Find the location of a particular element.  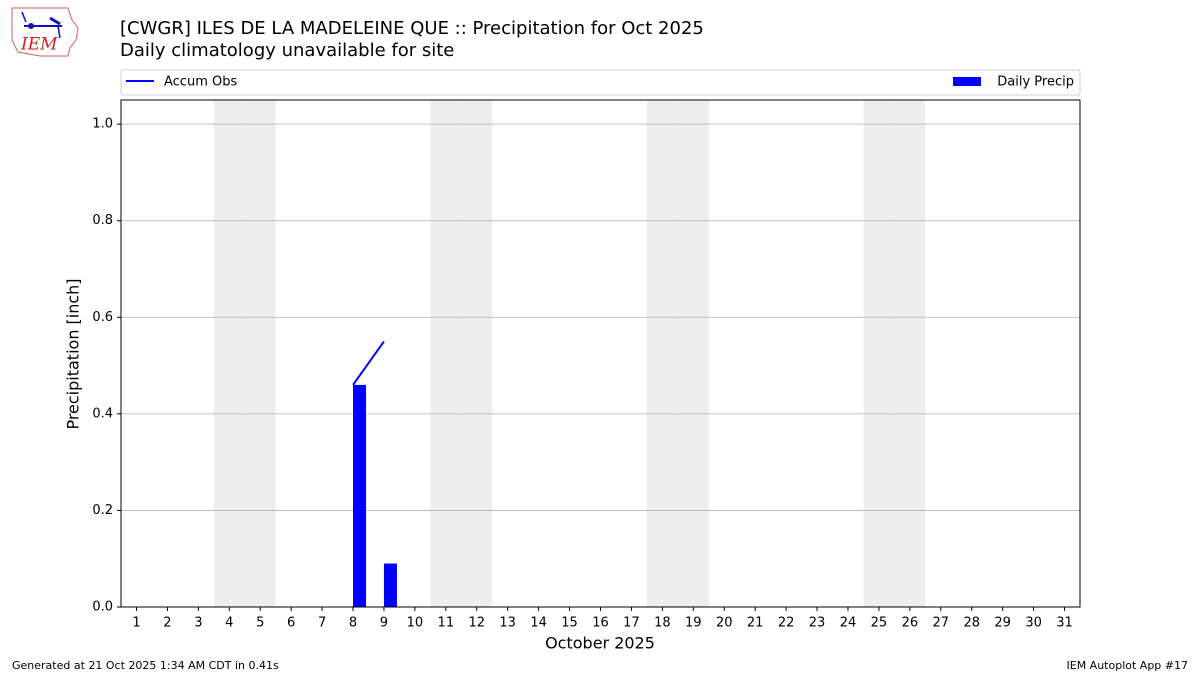

y-tick-label: 0.0 is located at coordinates (102, 607).